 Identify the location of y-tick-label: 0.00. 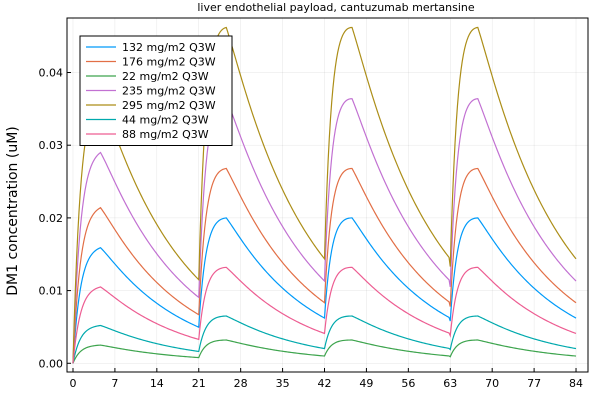
(51, 363).